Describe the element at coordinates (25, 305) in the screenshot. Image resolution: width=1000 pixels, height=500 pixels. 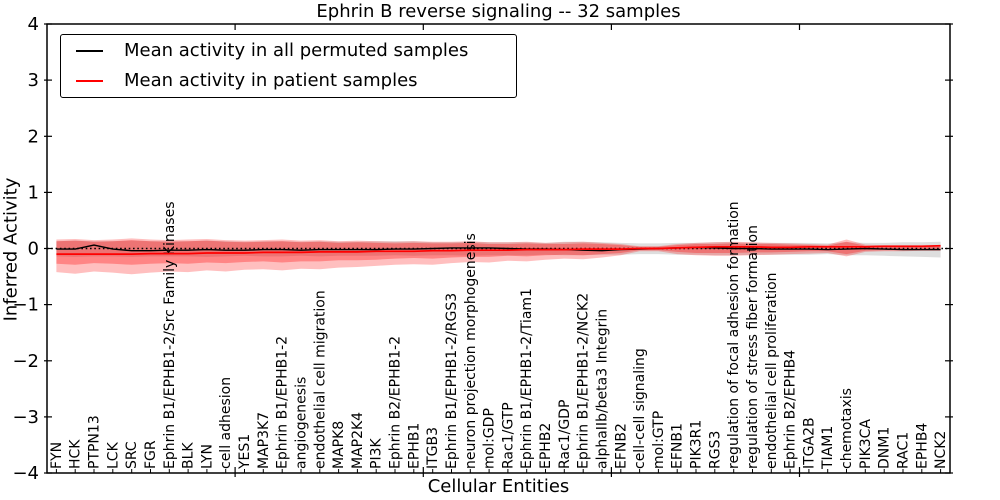
I see `y-tick-label: −1` at that location.